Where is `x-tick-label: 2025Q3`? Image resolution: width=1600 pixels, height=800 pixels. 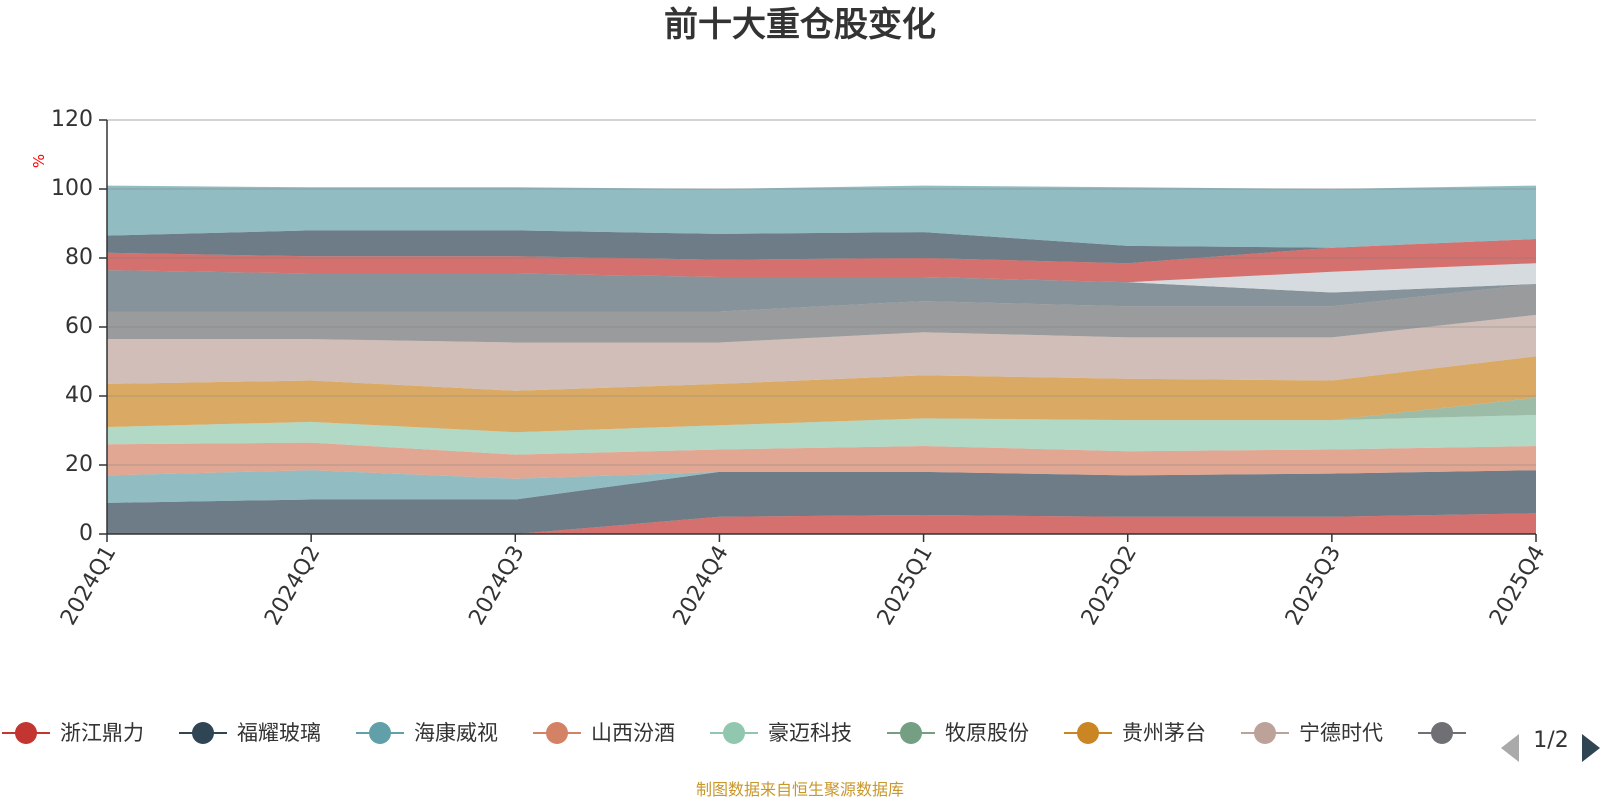 x-tick-label: 2025Q3 is located at coordinates (1313, 586).